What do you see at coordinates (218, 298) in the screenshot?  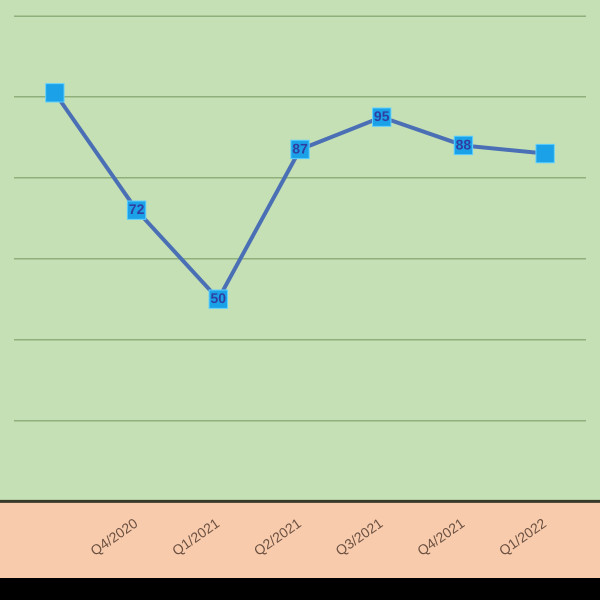 I see `data-label: 50` at bounding box center [218, 298].